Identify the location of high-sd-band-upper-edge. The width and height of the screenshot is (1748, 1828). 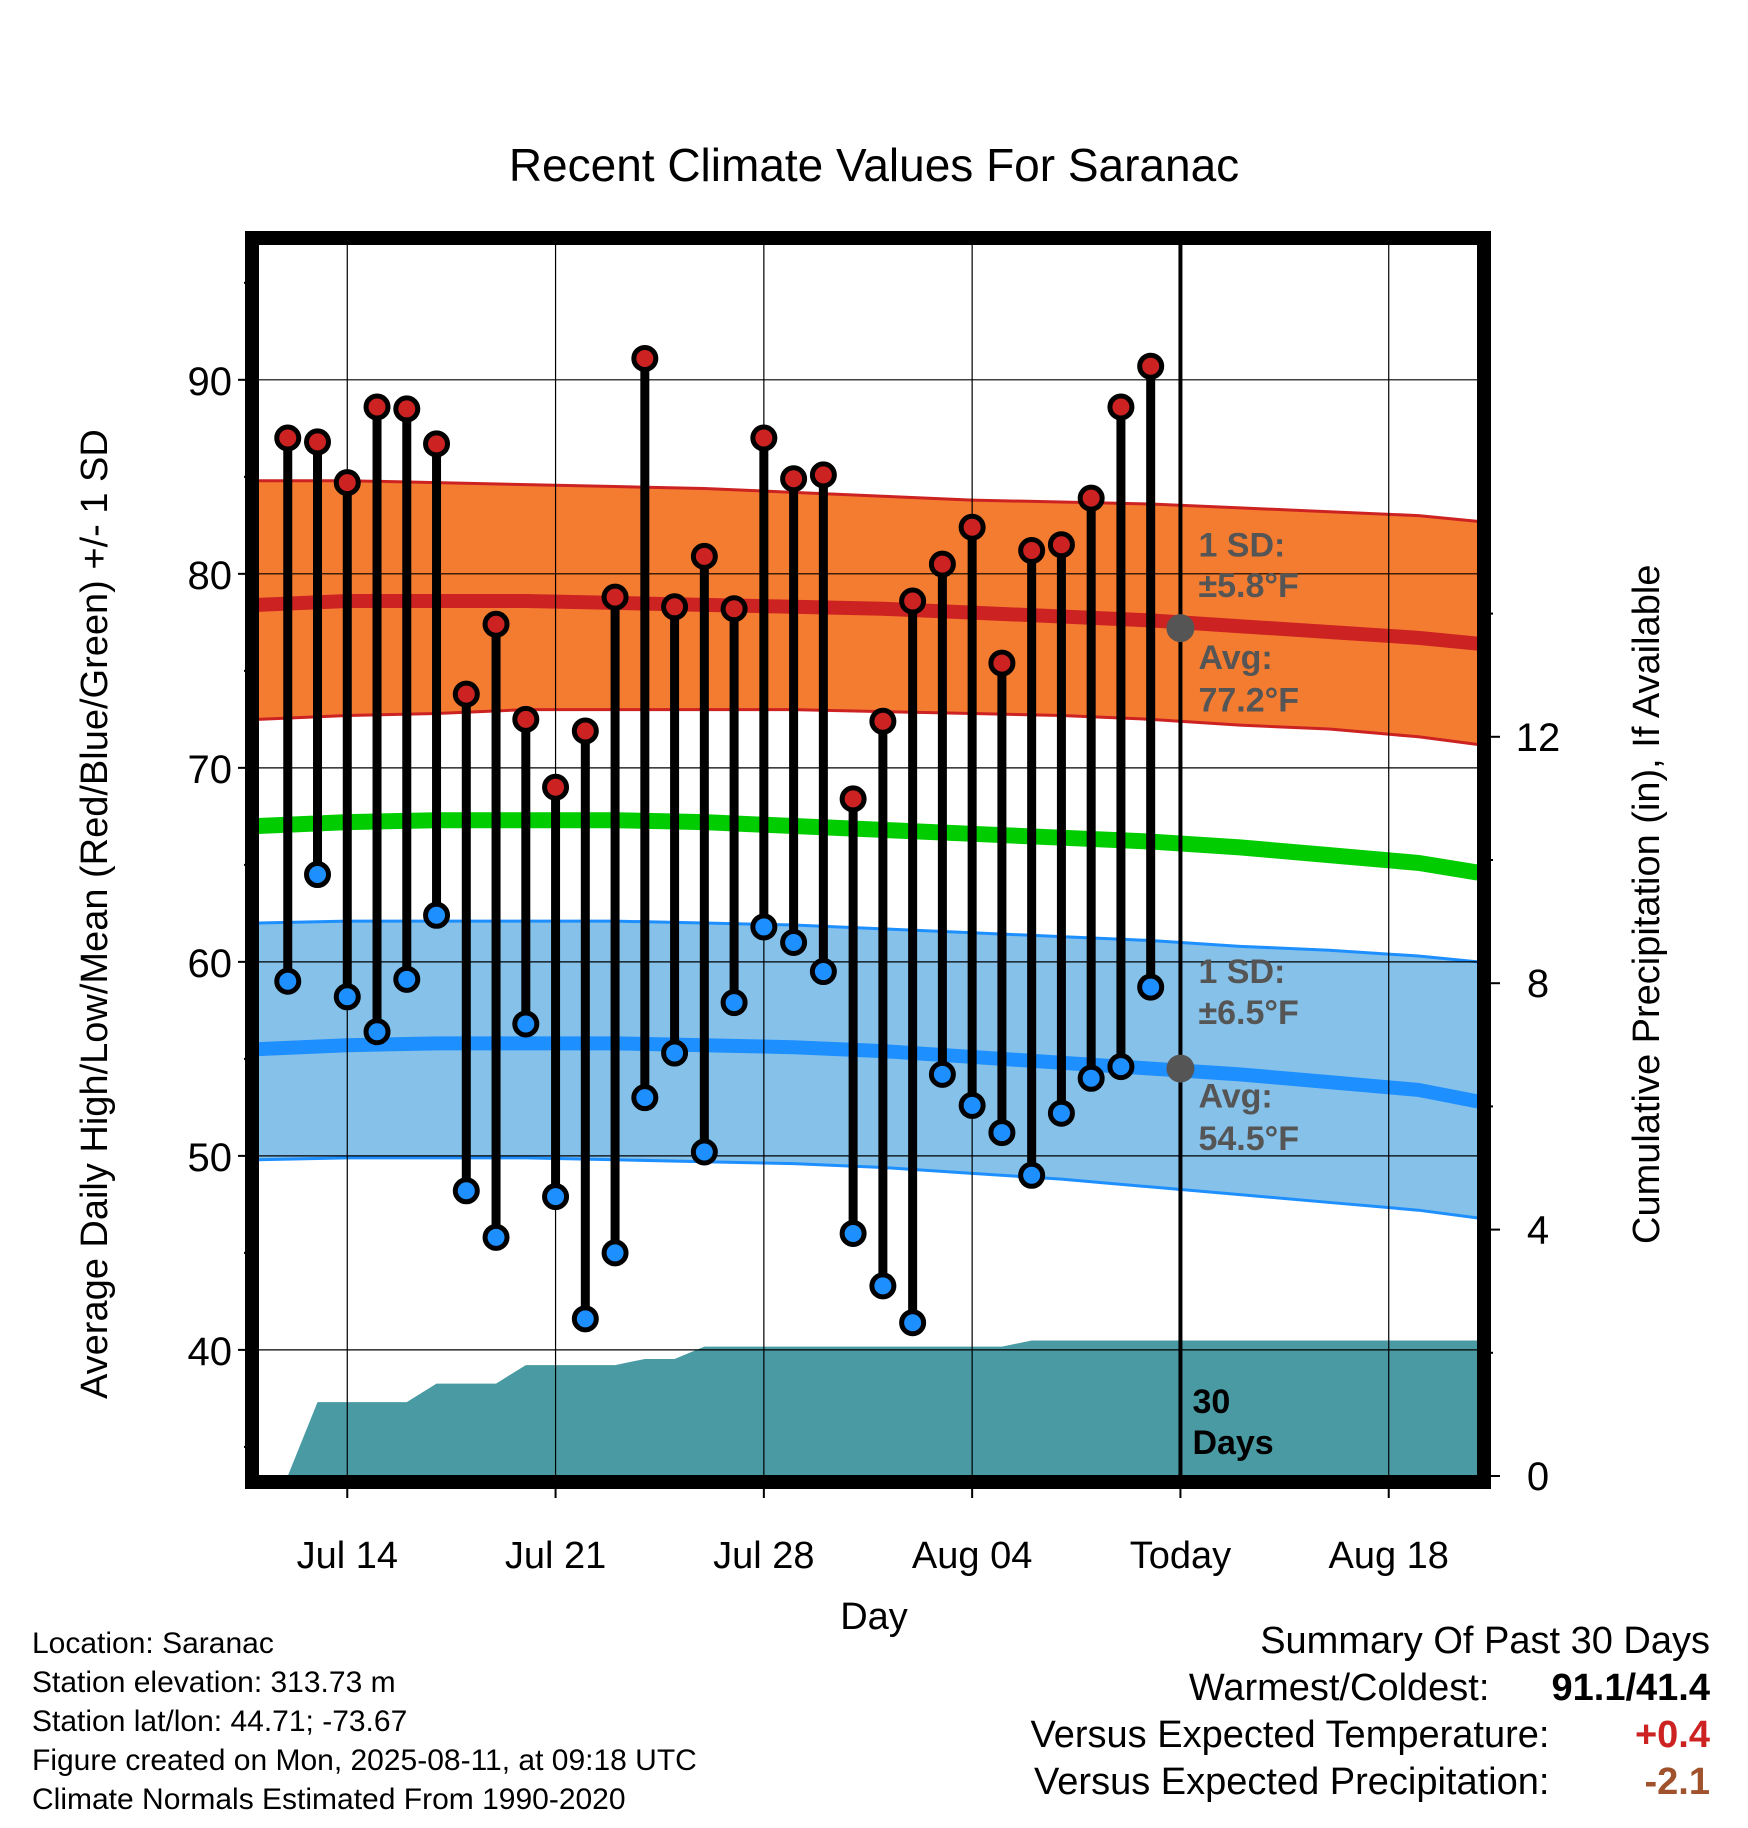
(868, 501).